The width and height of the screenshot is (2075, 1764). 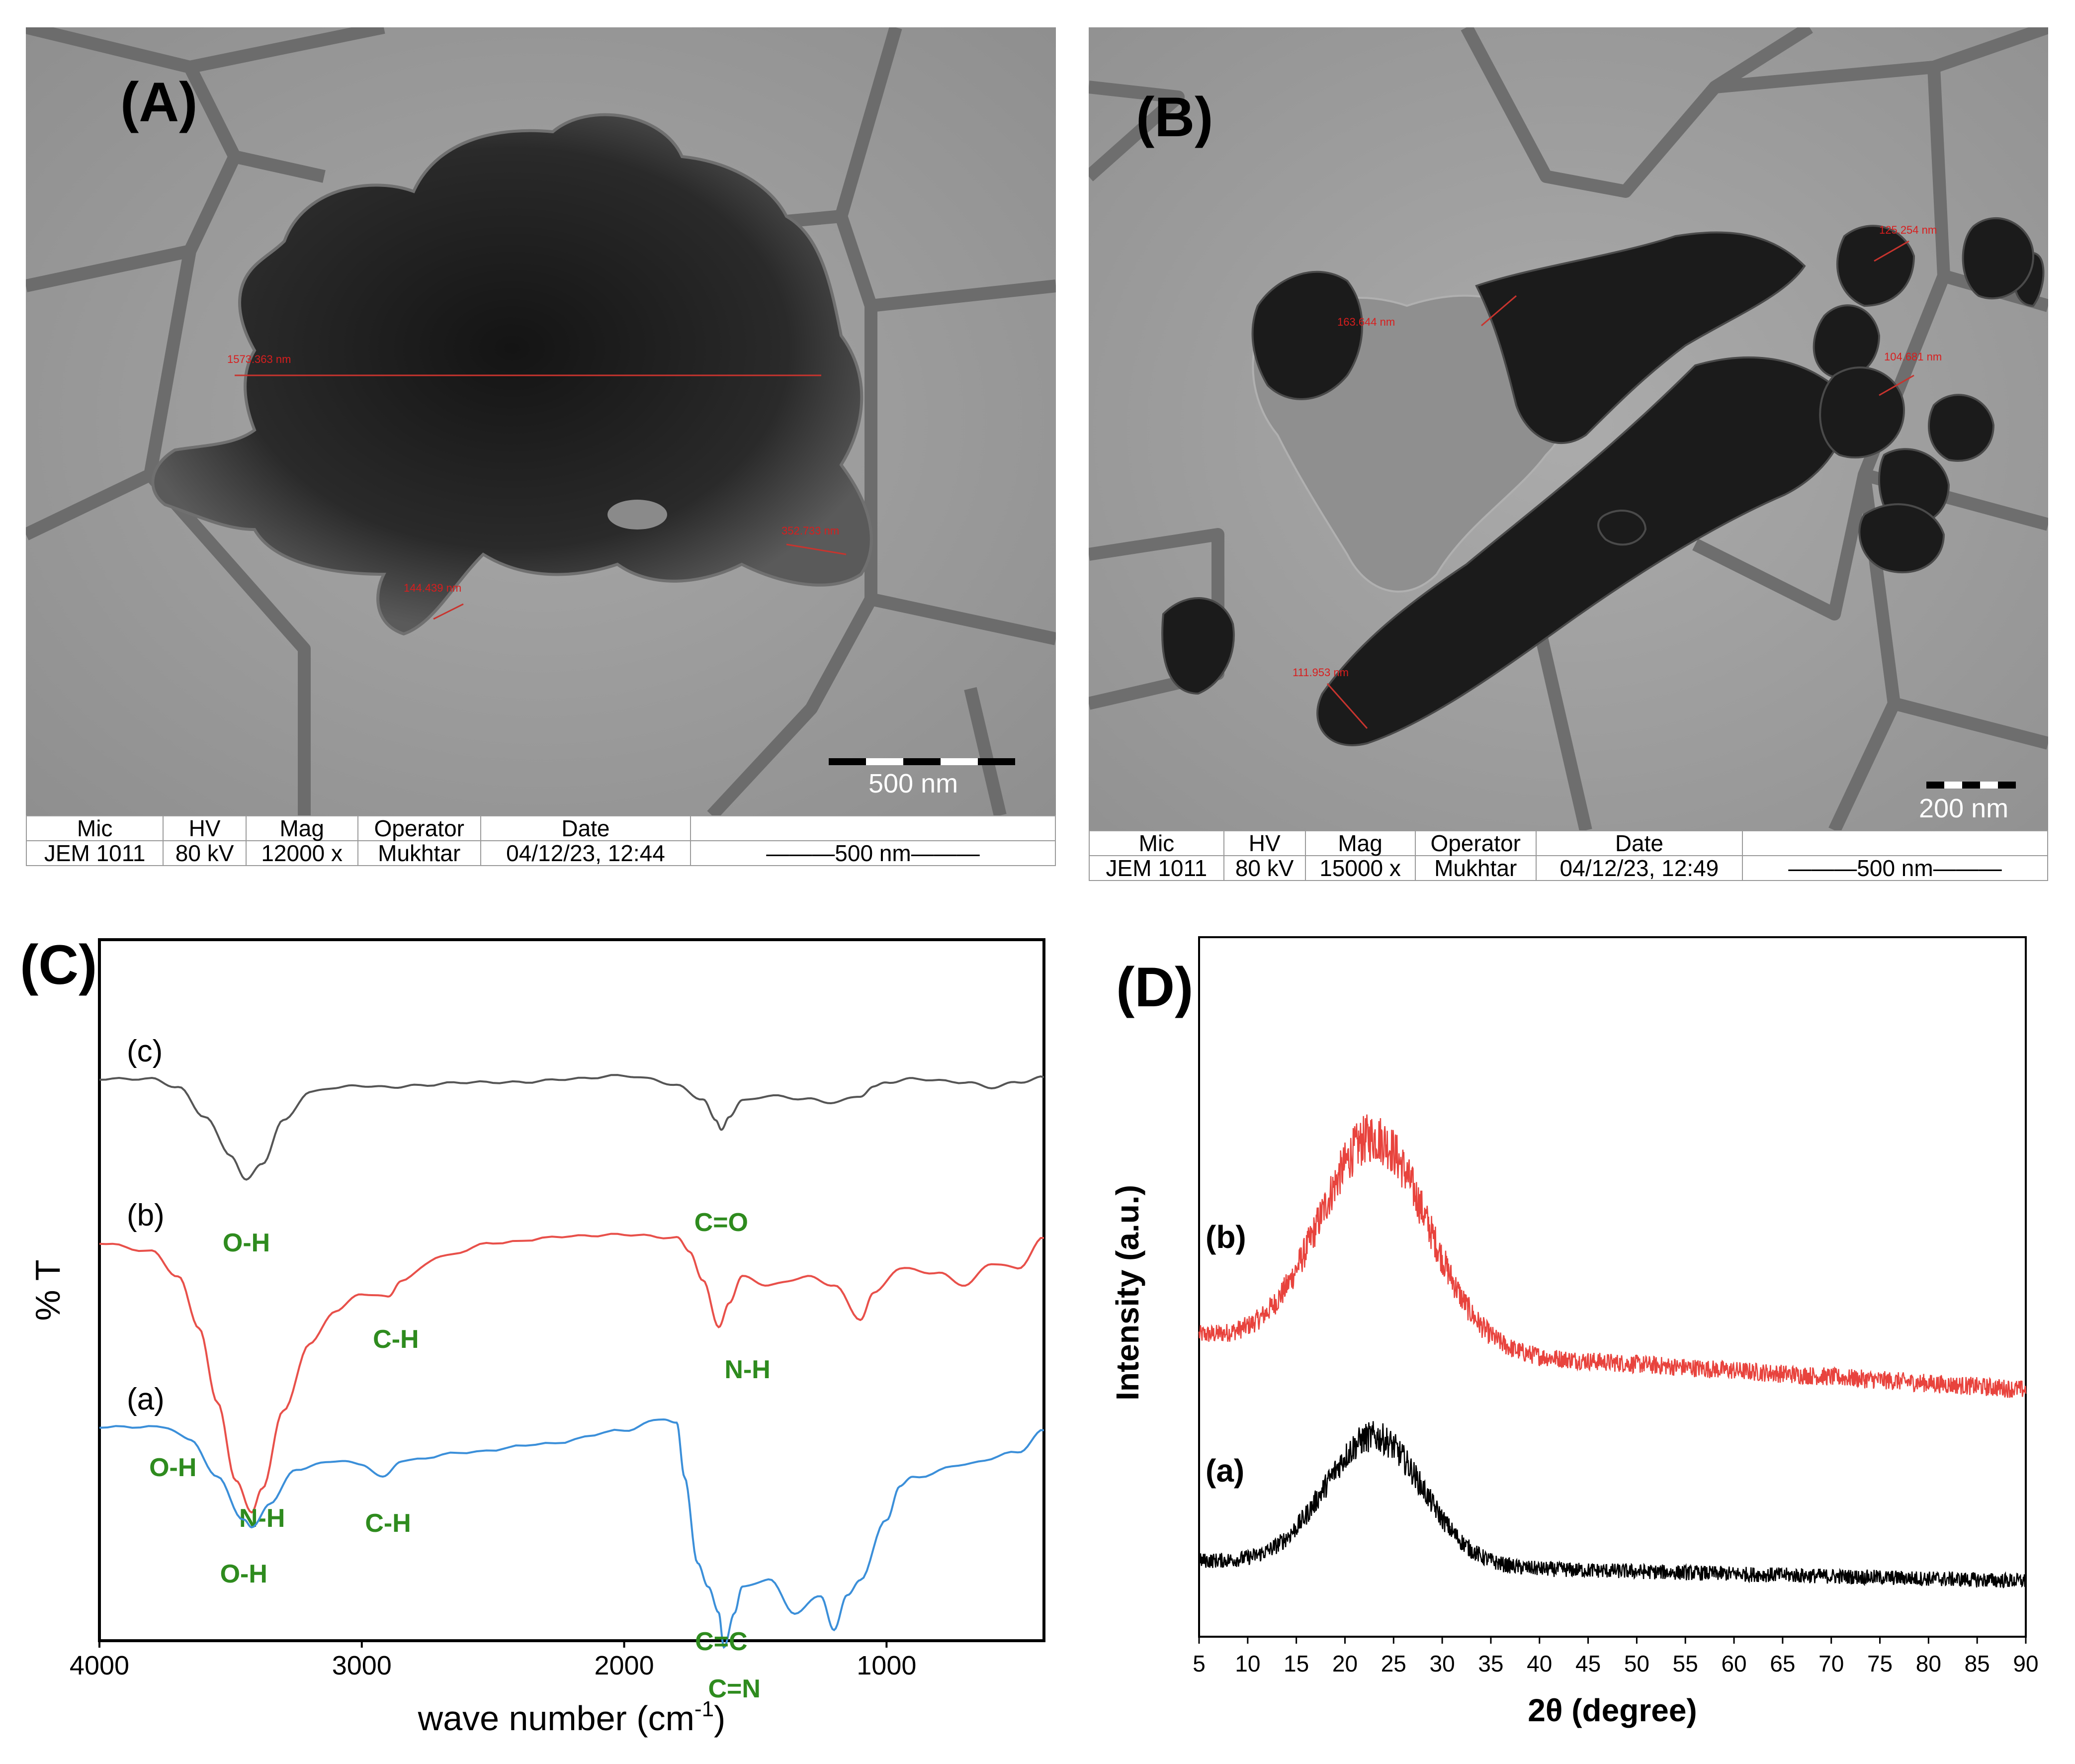 What do you see at coordinates (1175, 117) in the screenshot?
I see `panel-label-b: (B)` at bounding box center [1175, 117].